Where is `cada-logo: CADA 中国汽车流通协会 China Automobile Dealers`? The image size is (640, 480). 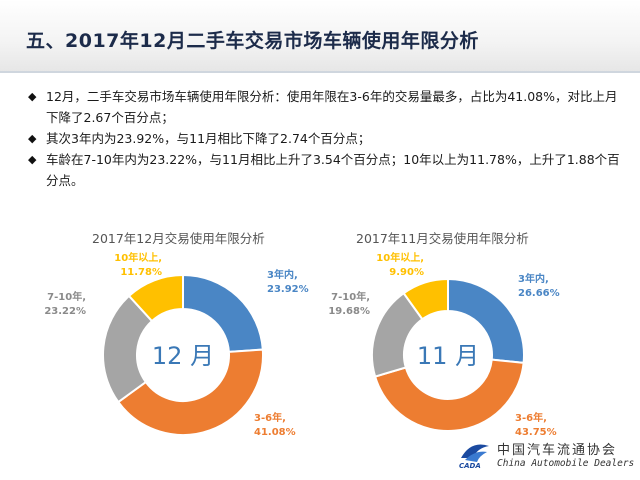 cada-logo: CADA 中国汽车流通协会 China Automobile Dealers is located at coordinates (546, 456).